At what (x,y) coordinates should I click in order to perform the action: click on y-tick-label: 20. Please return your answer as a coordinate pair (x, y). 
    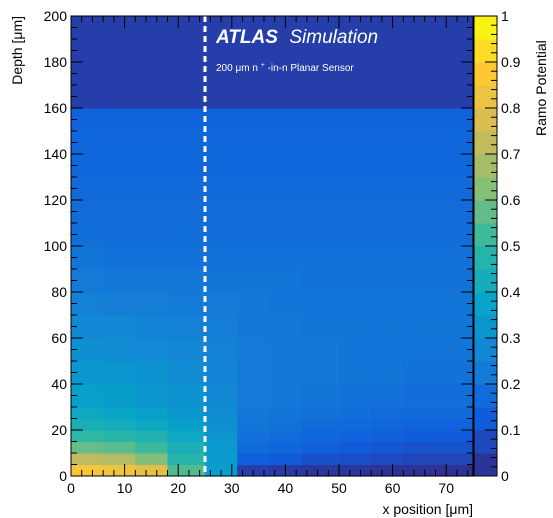
    Looking at the image, I should click on (59, 430).